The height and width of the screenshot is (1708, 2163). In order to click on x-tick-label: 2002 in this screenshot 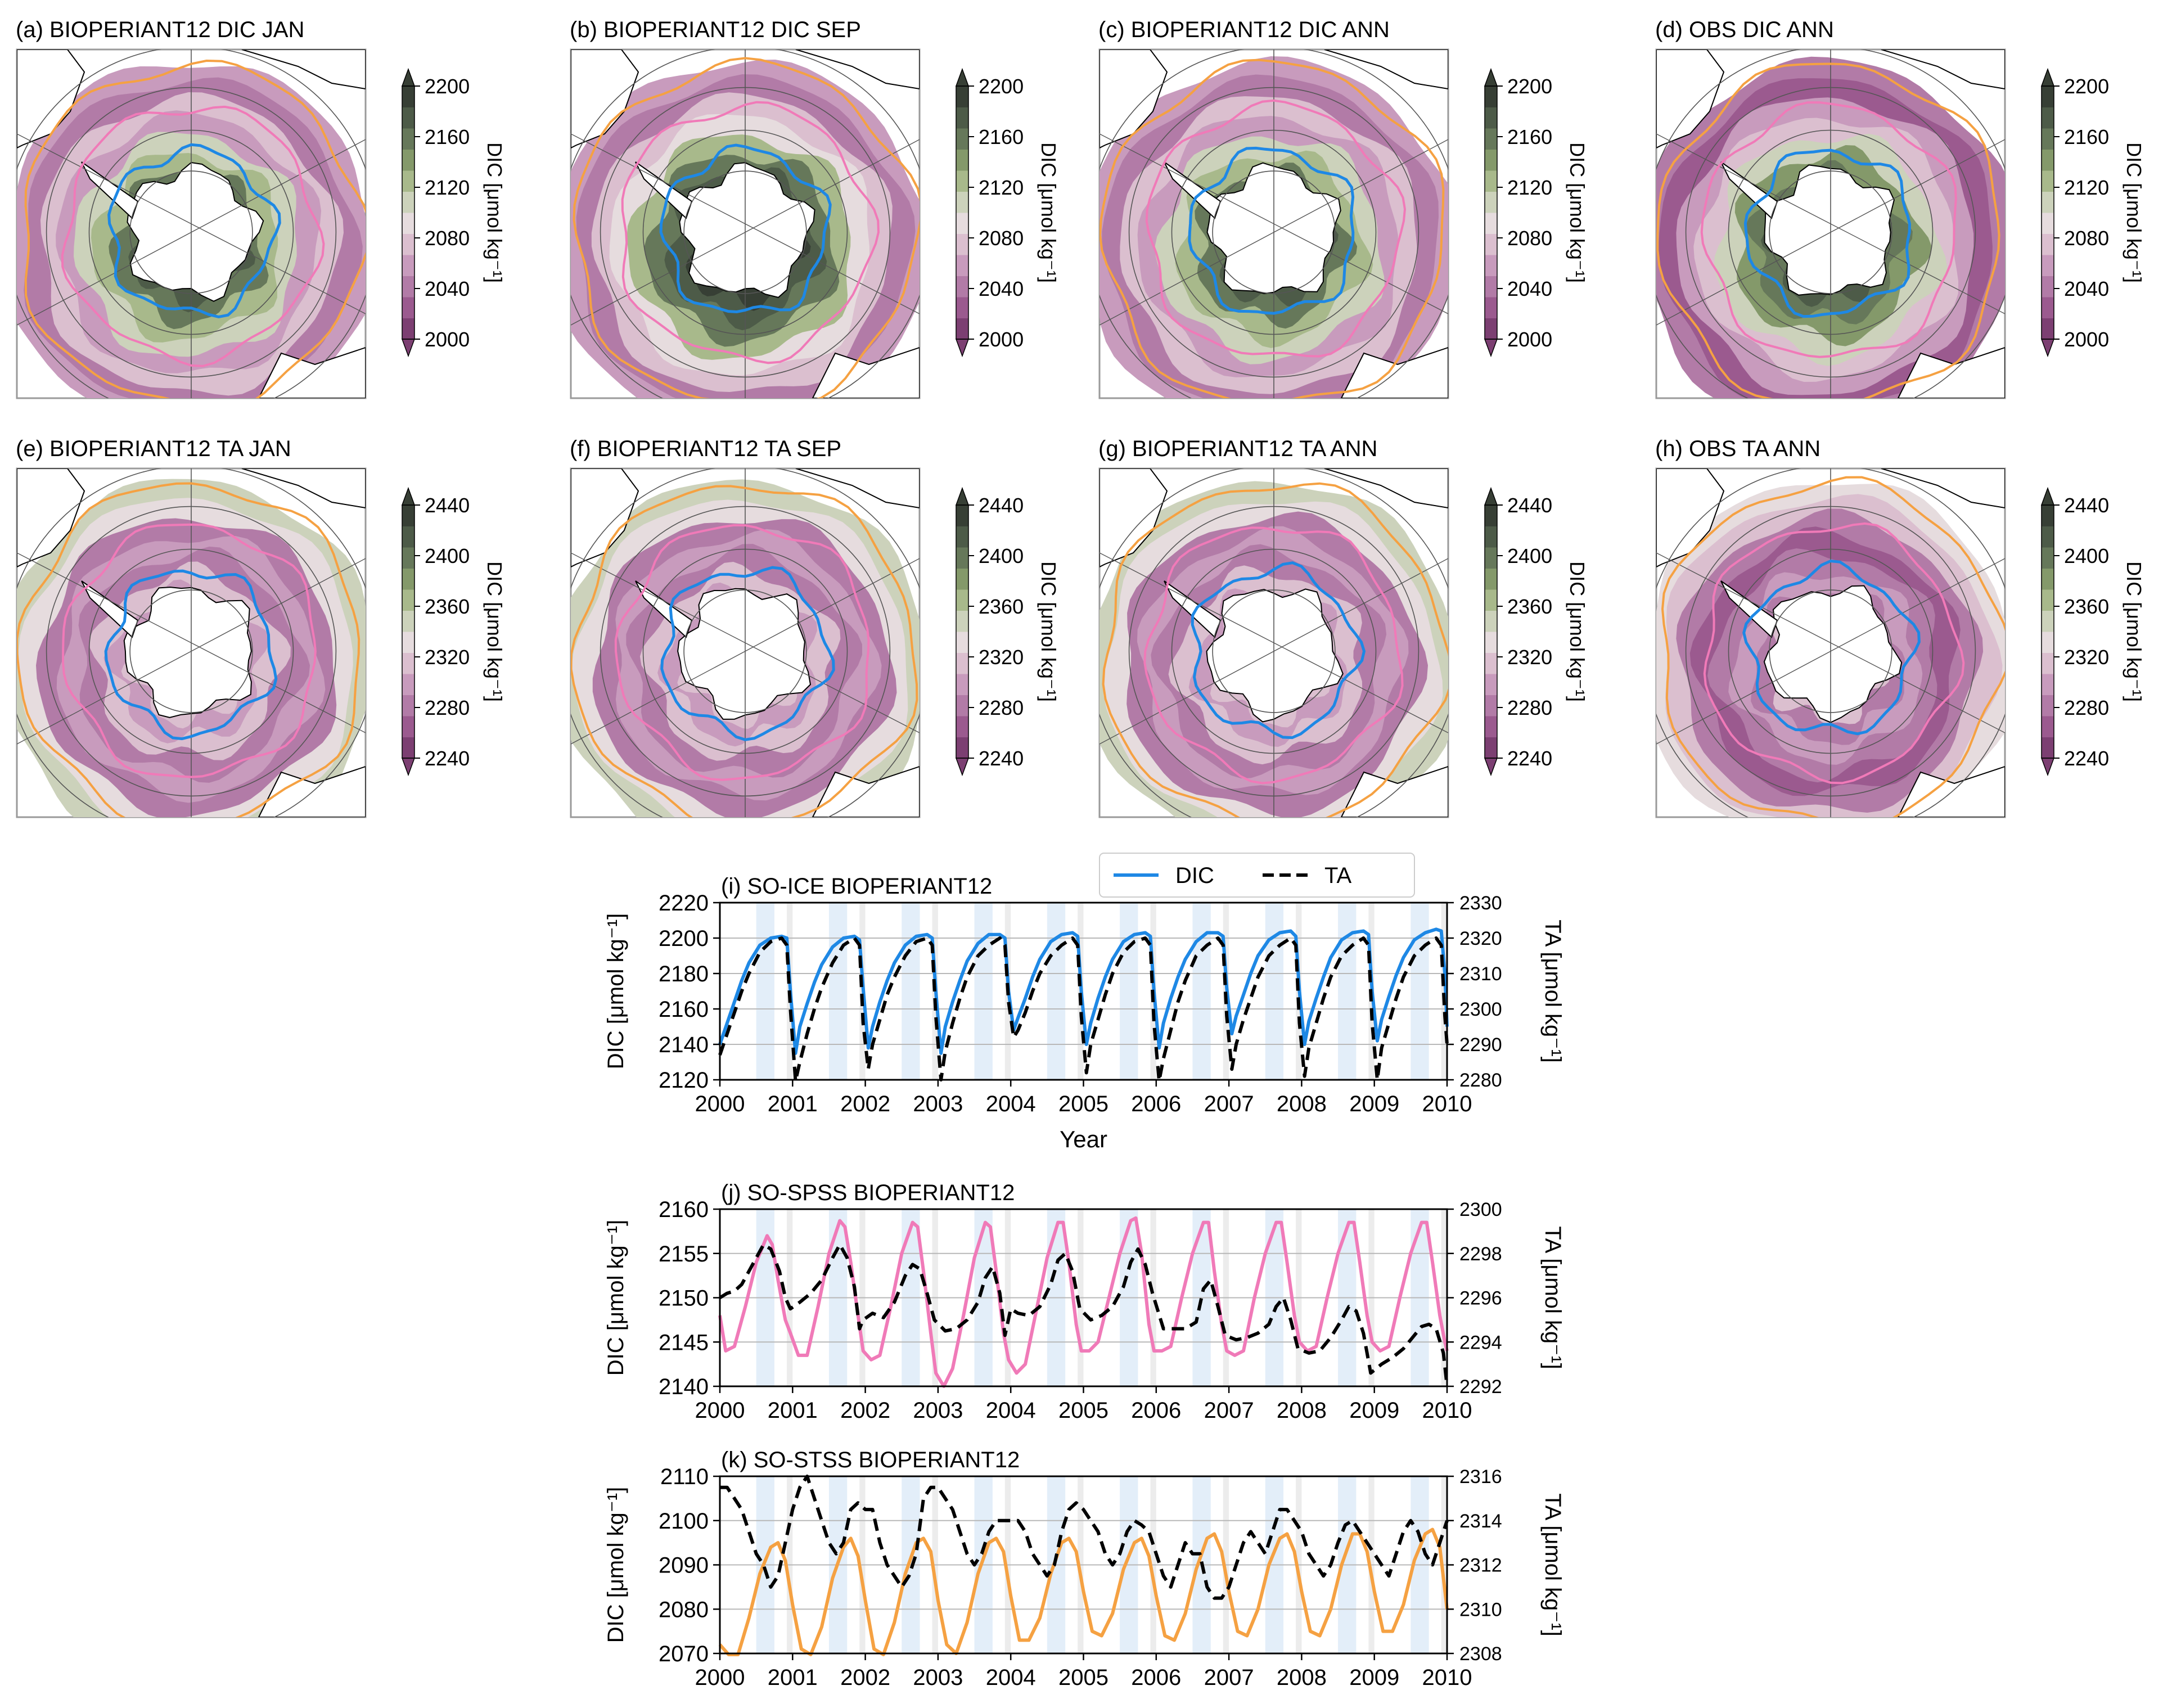, I will do `click(865, 1104)`.